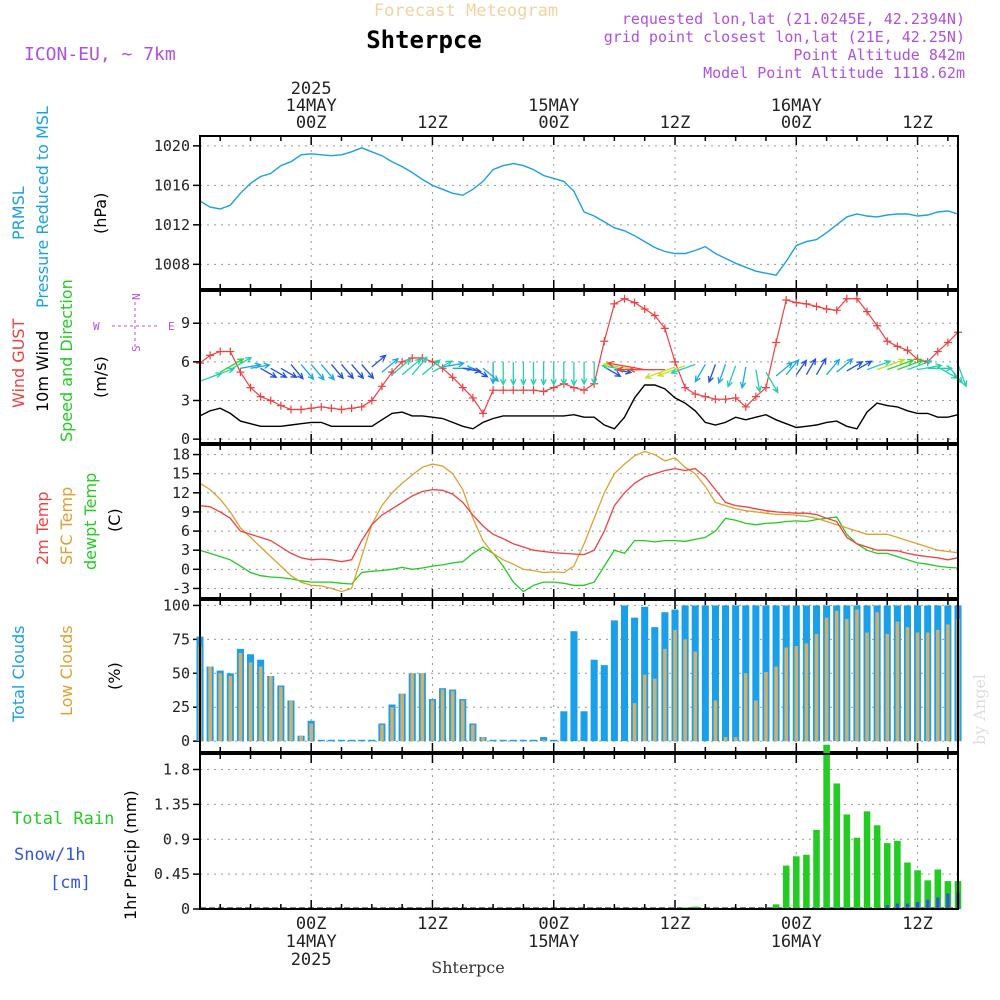 This screenshot has width=1000, height=1000. I want to click on temp-ytick-label: 12, so click(181, 493).